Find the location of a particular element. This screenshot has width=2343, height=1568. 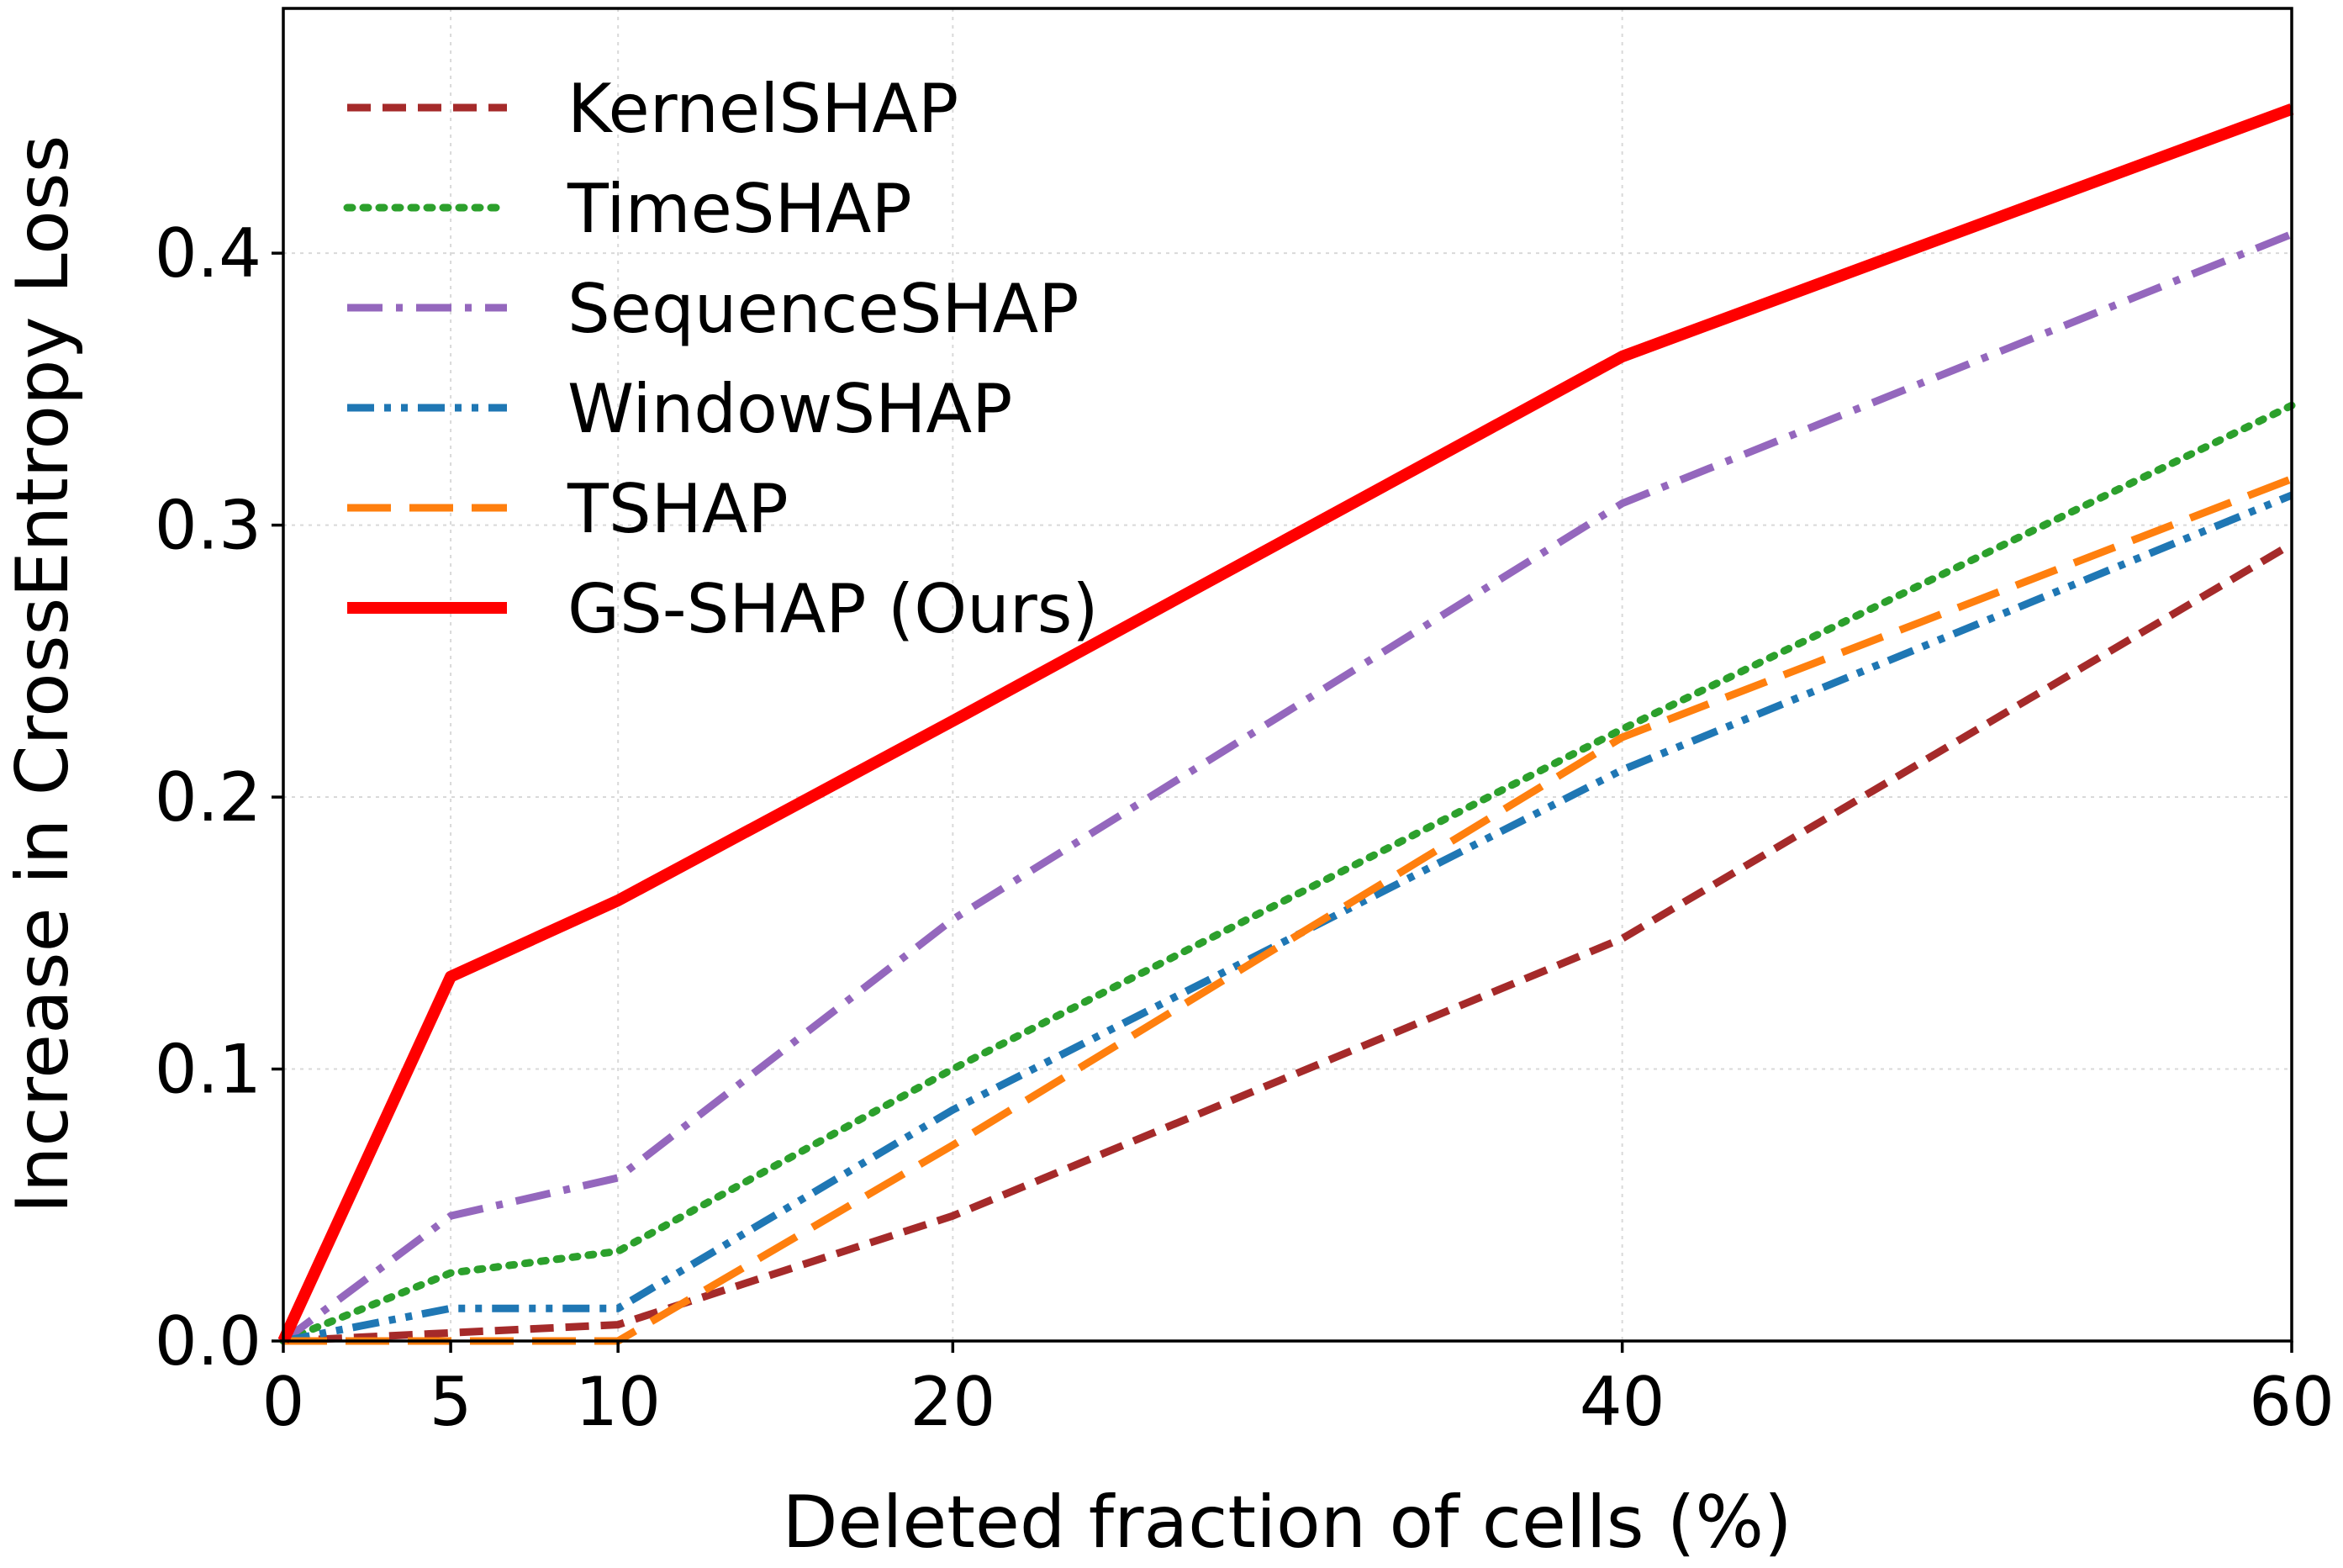

y-tick-label: 0.1 is located at coordinates (208, 1070).